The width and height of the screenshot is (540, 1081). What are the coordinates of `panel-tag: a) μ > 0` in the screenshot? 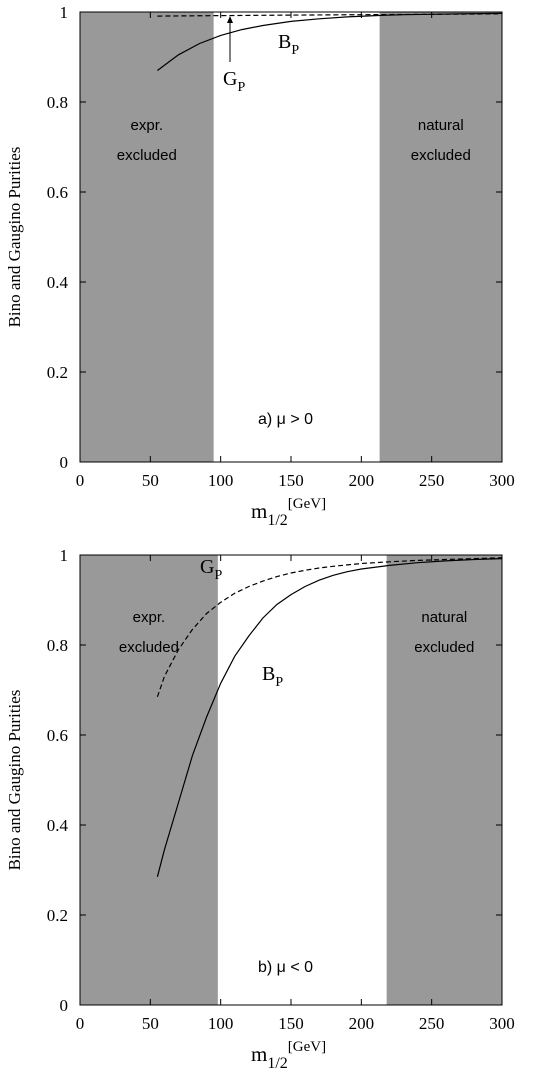 It's located at (285, 419).